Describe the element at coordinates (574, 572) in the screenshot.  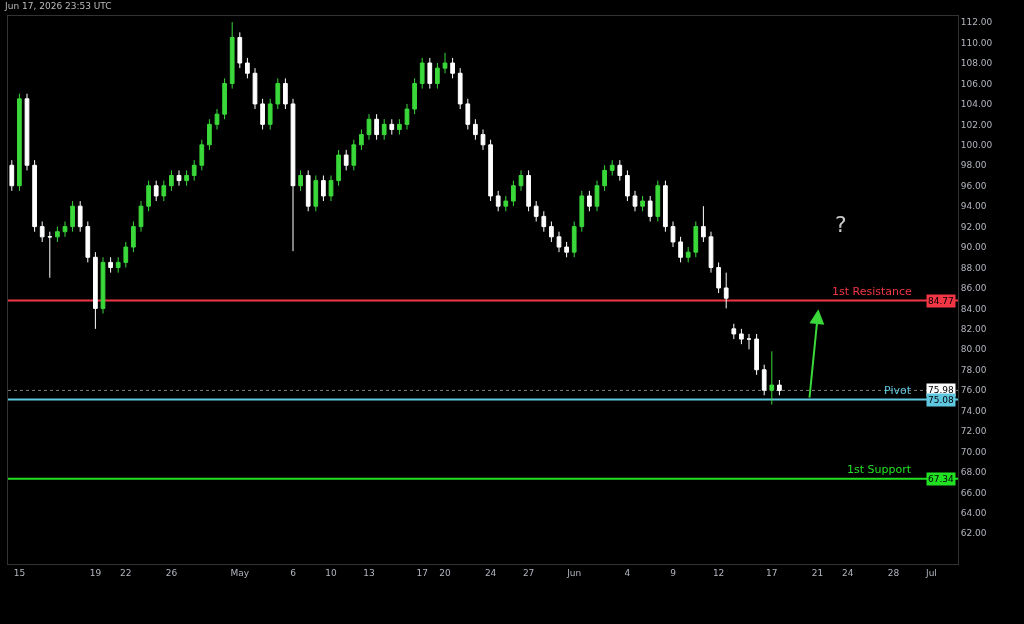
I see `x-tick-label: Jun` at that location.